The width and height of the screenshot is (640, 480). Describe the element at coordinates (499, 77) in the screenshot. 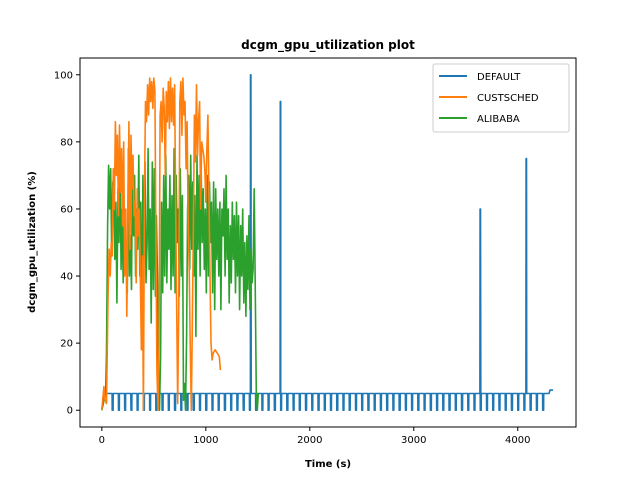

I see `legend-label-default: DEFAULT` at that location.